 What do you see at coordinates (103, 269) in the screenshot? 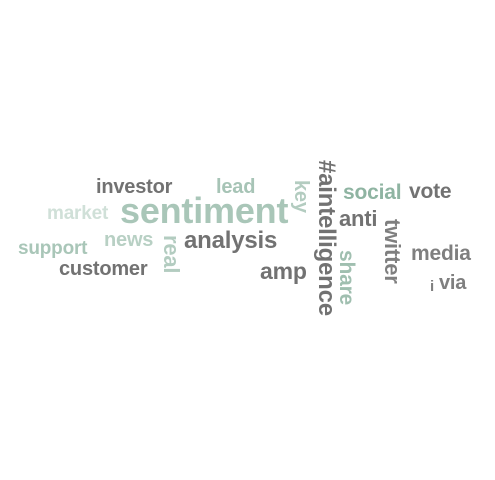
I see `word-customer: customer` at bounding box center [103, 269].